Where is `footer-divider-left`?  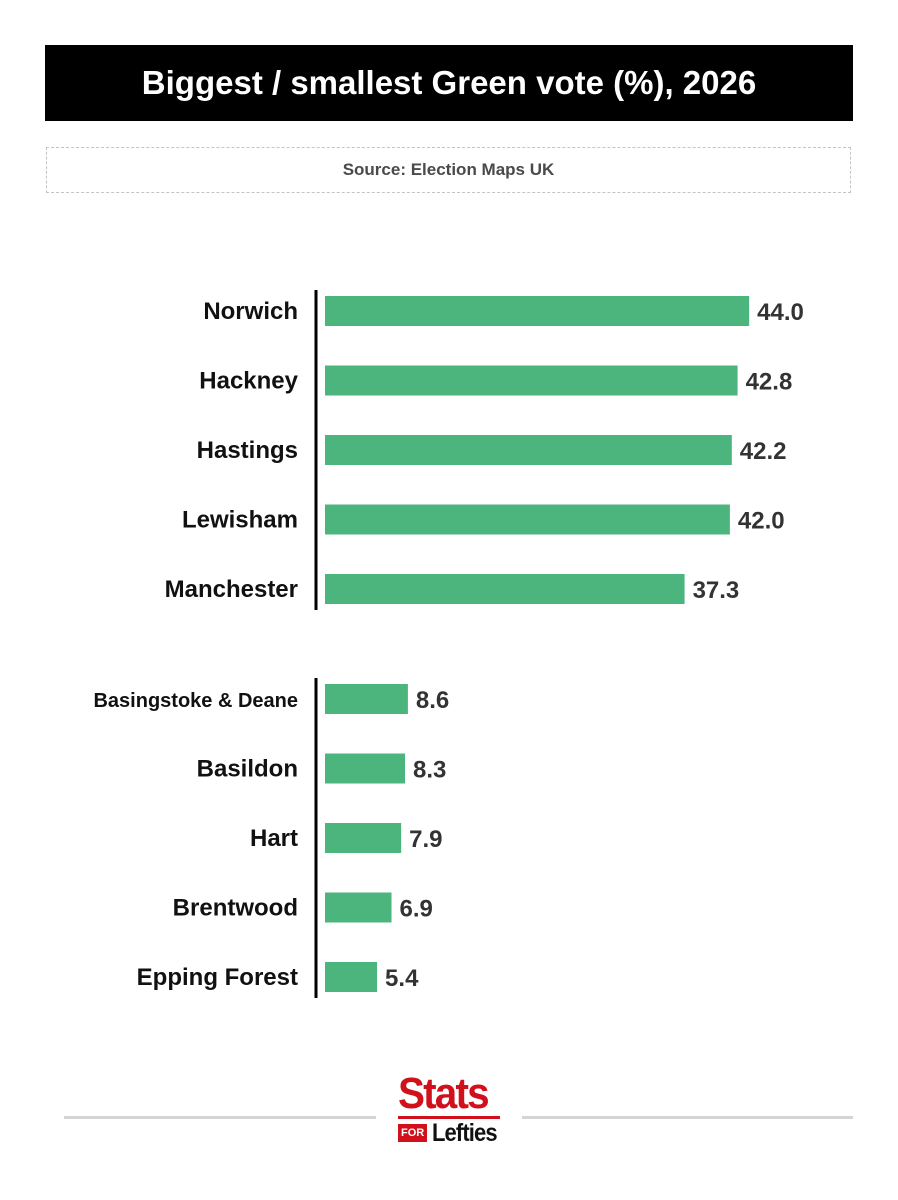
footer-divider-left is located at coordinates (220, 1117).